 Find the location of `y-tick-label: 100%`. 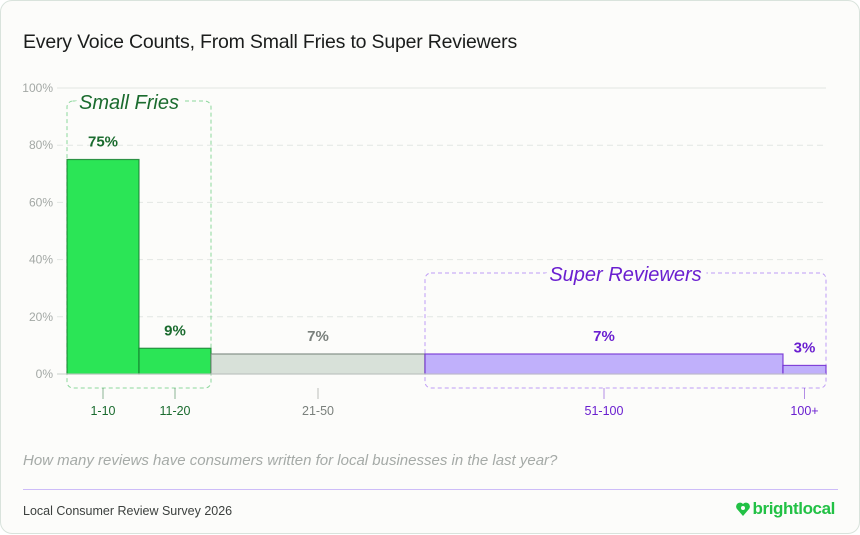

y-tick-label: 100% is located at coordinates (37, 88).